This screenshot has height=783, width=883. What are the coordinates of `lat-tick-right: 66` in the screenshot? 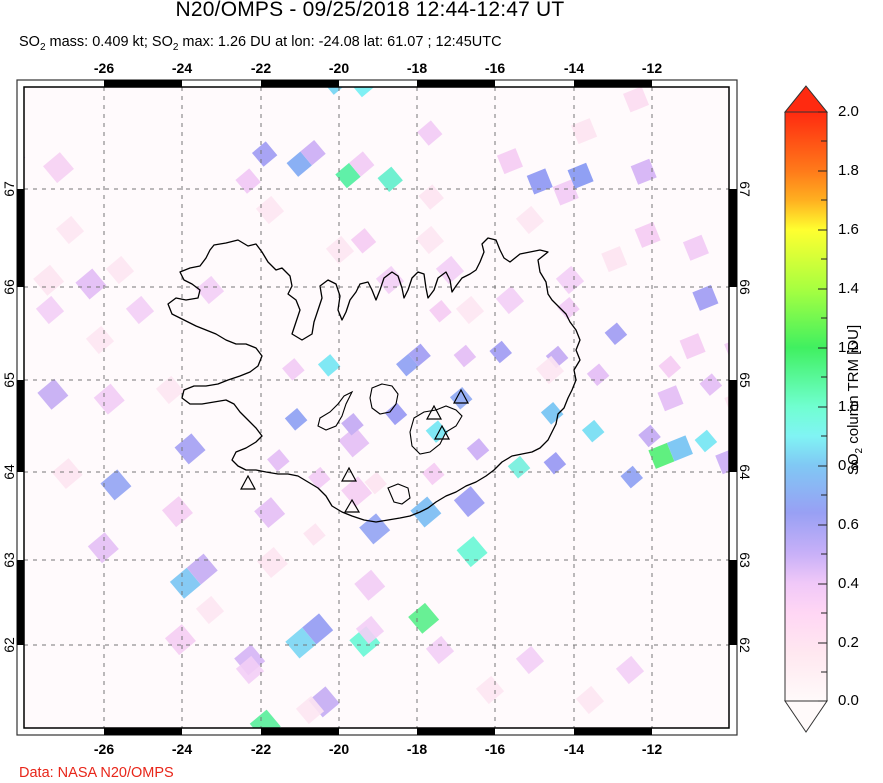 It's located at (745, 287).